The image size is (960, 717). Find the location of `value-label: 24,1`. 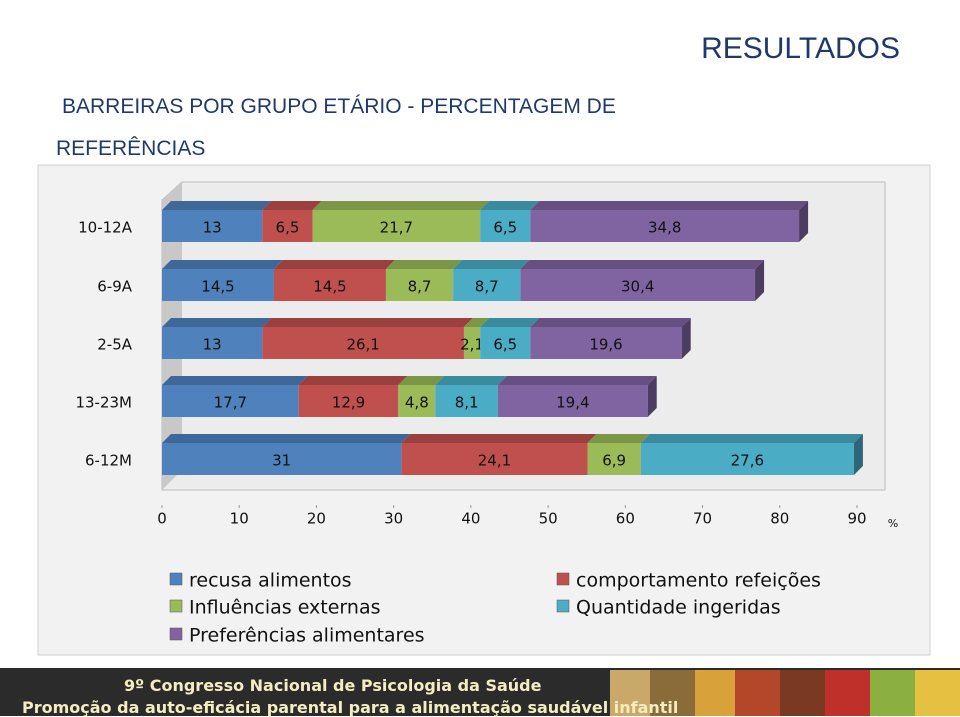

value-label: 24,1 is located at coordinates (494, 461).